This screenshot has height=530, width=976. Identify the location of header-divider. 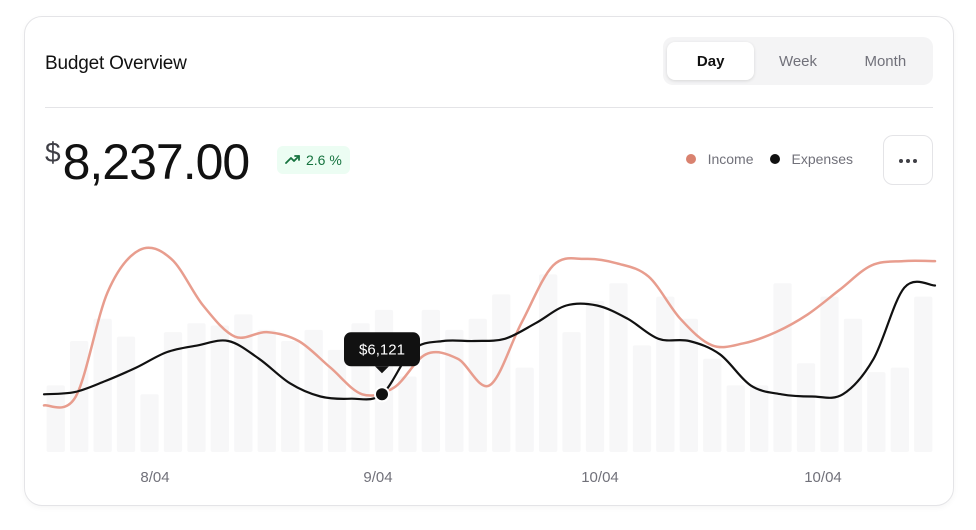
(489, 107).